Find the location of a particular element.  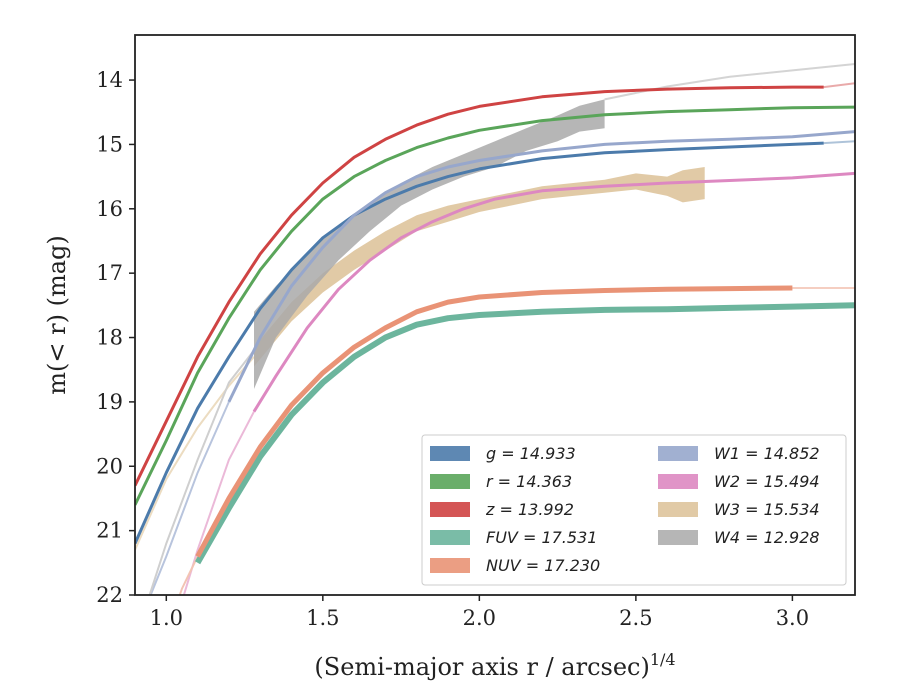

faint-extension-W4 is located at coordinates (201, 472).